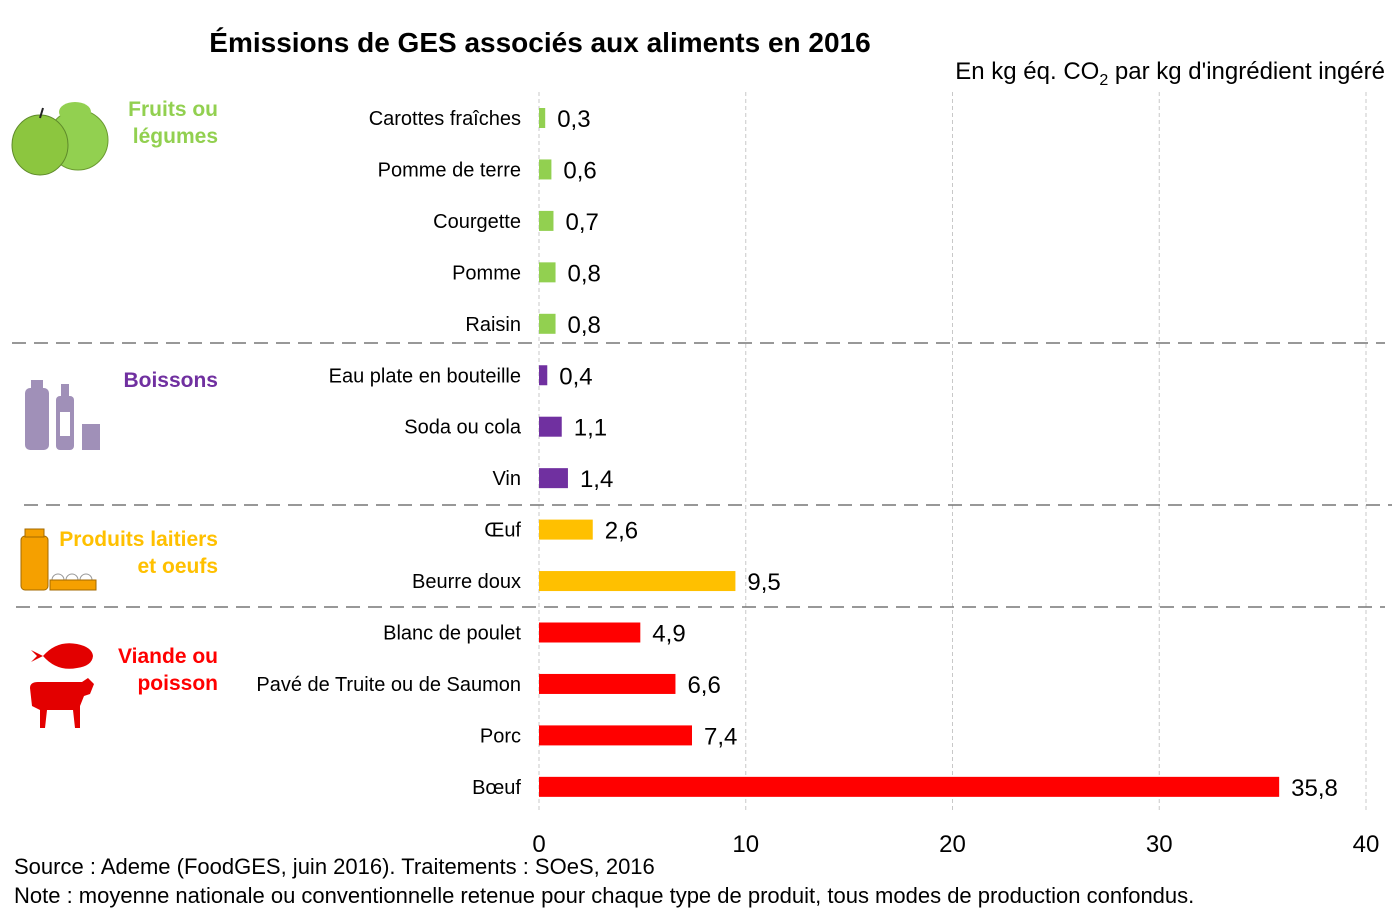 The image size is (1400, 921). I want to click on category-label: Bœuf, so click(496, 788).